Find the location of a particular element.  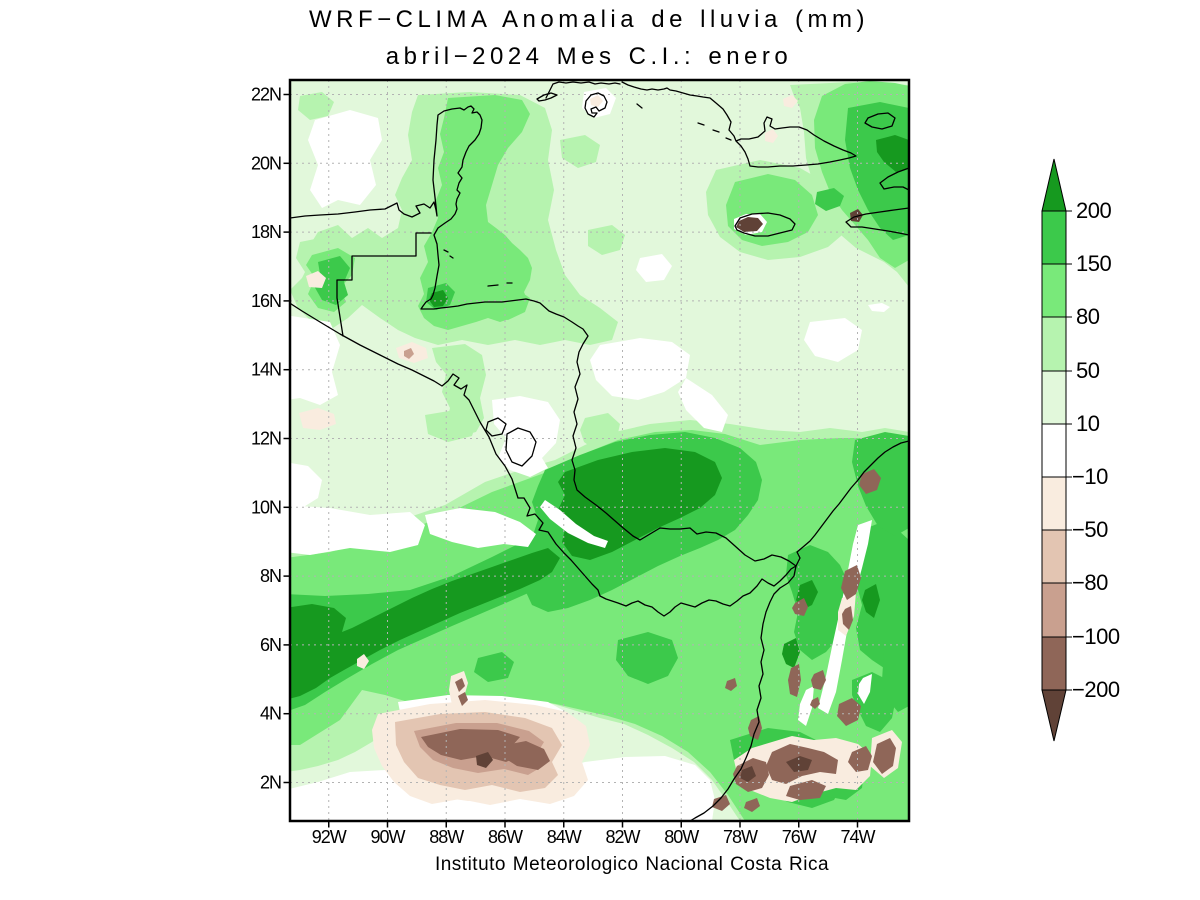

svg-text: 10 is located at coordinates (1088, 423).